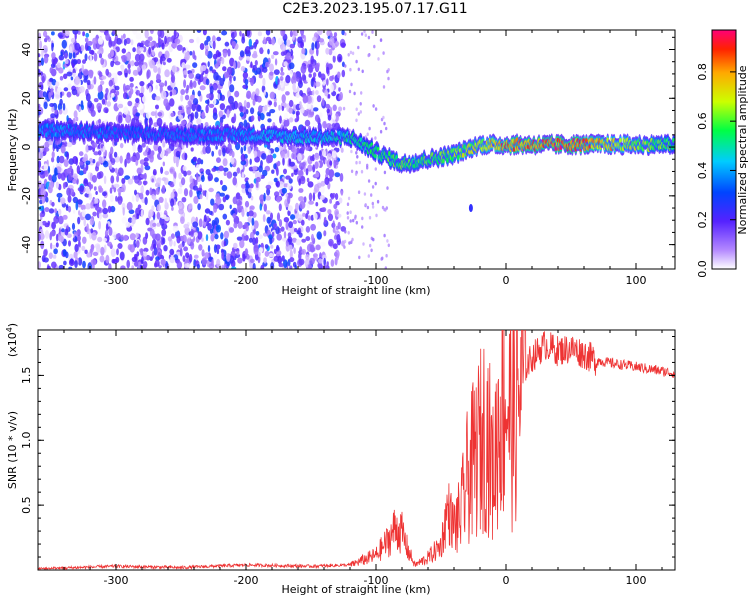 This screenshot has width=750, height=600. I want to click on heatmap-ridge-cell, so click(463, 155).